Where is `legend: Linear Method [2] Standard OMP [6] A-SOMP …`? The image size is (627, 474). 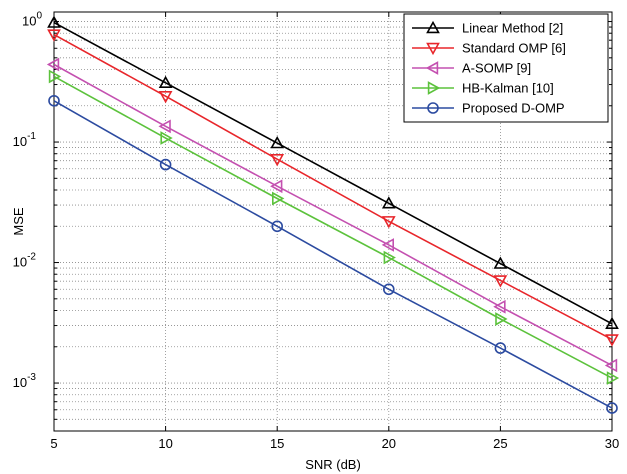
legend: Linear Method [2] Standard OMP [6] A-SOMP … is located at coordinates (506, 68).